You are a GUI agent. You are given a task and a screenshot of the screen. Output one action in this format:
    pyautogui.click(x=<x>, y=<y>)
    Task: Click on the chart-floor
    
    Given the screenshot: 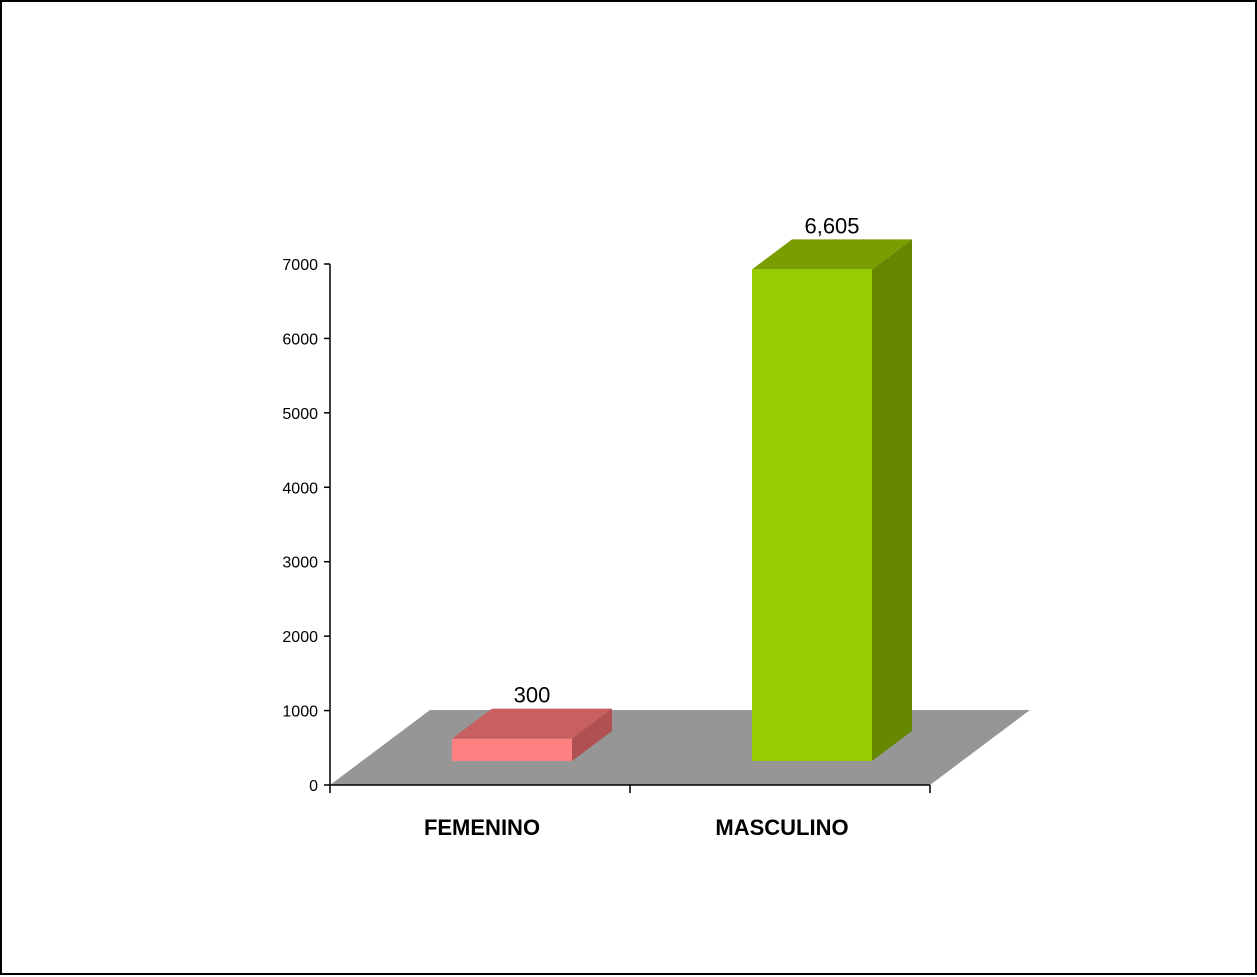 What is the action you would take?
    pyautogui.click(x=680, y=747)
    